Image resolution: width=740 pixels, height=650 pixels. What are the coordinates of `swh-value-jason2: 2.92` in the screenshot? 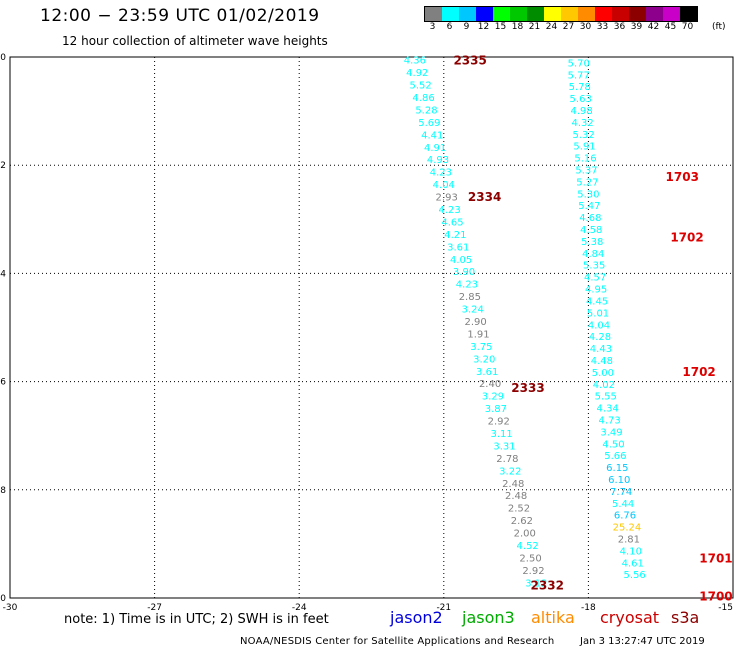 It's located at (533, 571).